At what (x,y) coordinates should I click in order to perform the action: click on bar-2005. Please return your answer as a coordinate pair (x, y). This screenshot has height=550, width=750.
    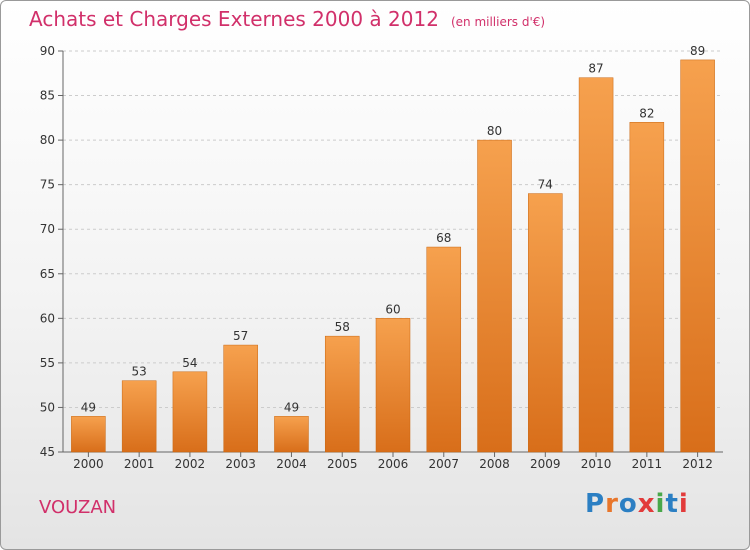
    Looking at the image, I should click on (342, 394).